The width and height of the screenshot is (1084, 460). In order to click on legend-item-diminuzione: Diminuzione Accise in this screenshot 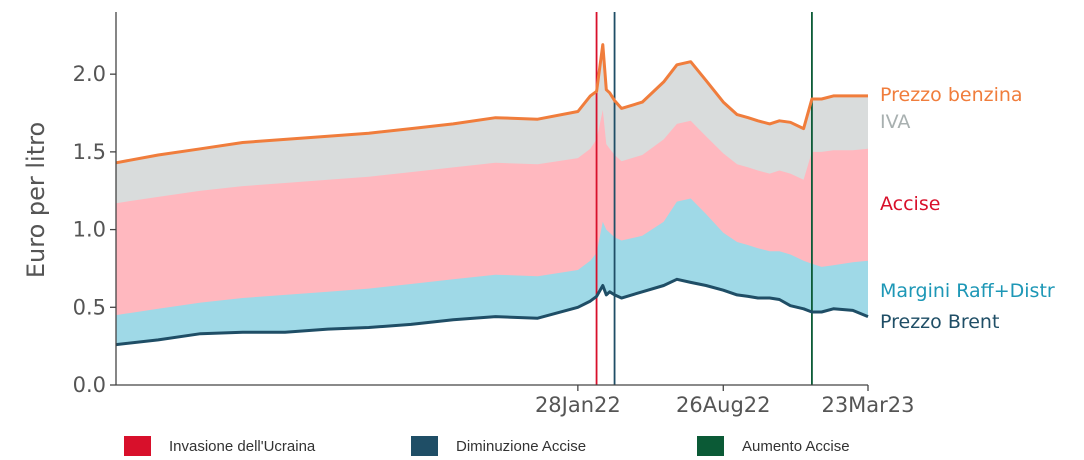, I will do `click(498, 446)`.